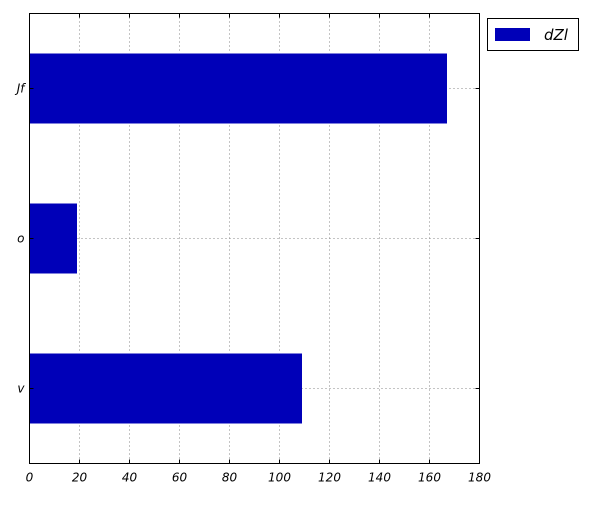 The width and height of the screenshot is (592, 518). Describe the element at coordinates (180, 478) in the screenshot. I see `x-tick-label: 60` at that location.